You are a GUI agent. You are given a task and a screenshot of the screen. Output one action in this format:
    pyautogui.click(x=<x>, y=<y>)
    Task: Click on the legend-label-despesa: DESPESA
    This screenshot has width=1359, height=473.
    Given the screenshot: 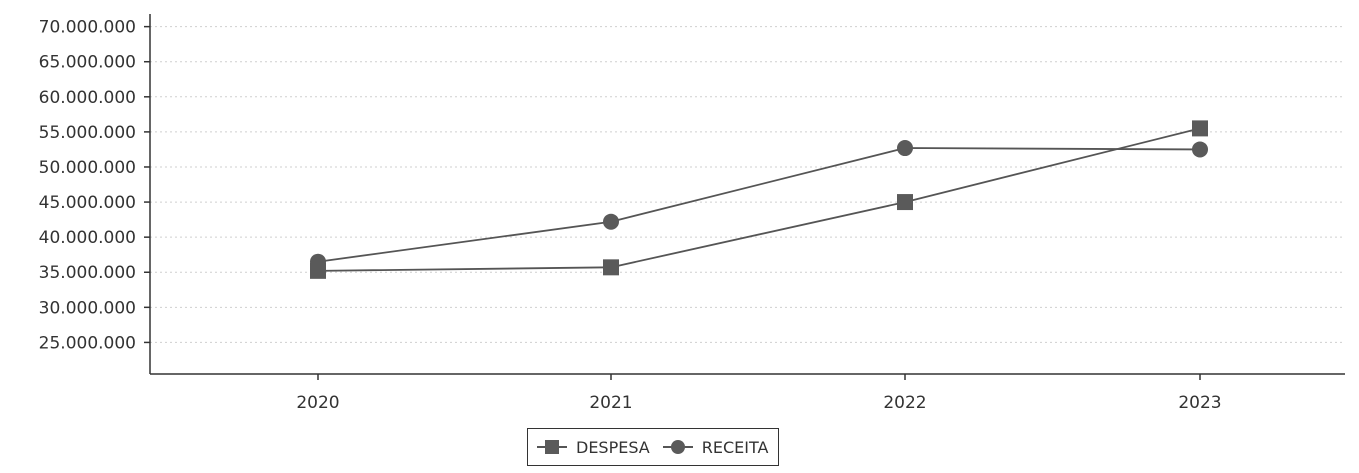 What is the action you would take?
    pyautogui.click(x=613, y=447)
    